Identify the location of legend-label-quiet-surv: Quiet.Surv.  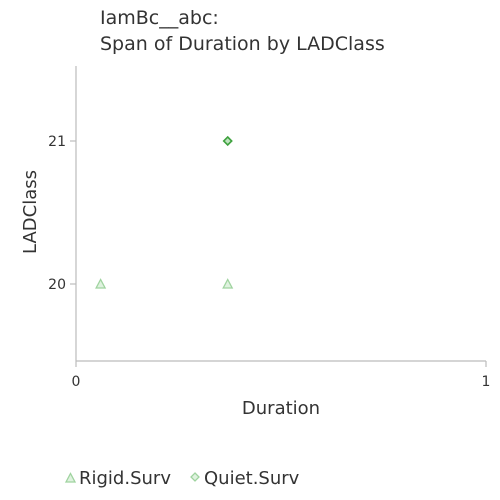
(252, 478).